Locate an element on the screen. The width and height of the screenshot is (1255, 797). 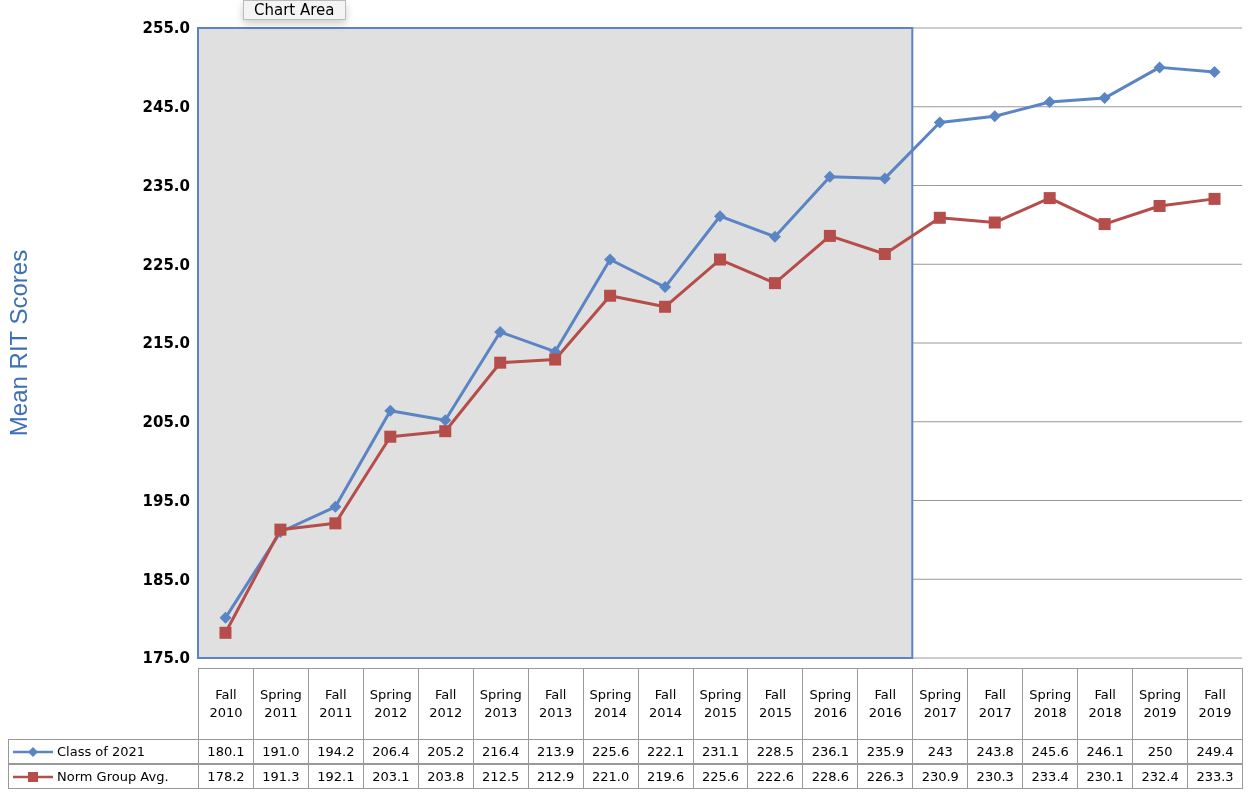
data-label: 212.9 is located at coordinates (555, 776).